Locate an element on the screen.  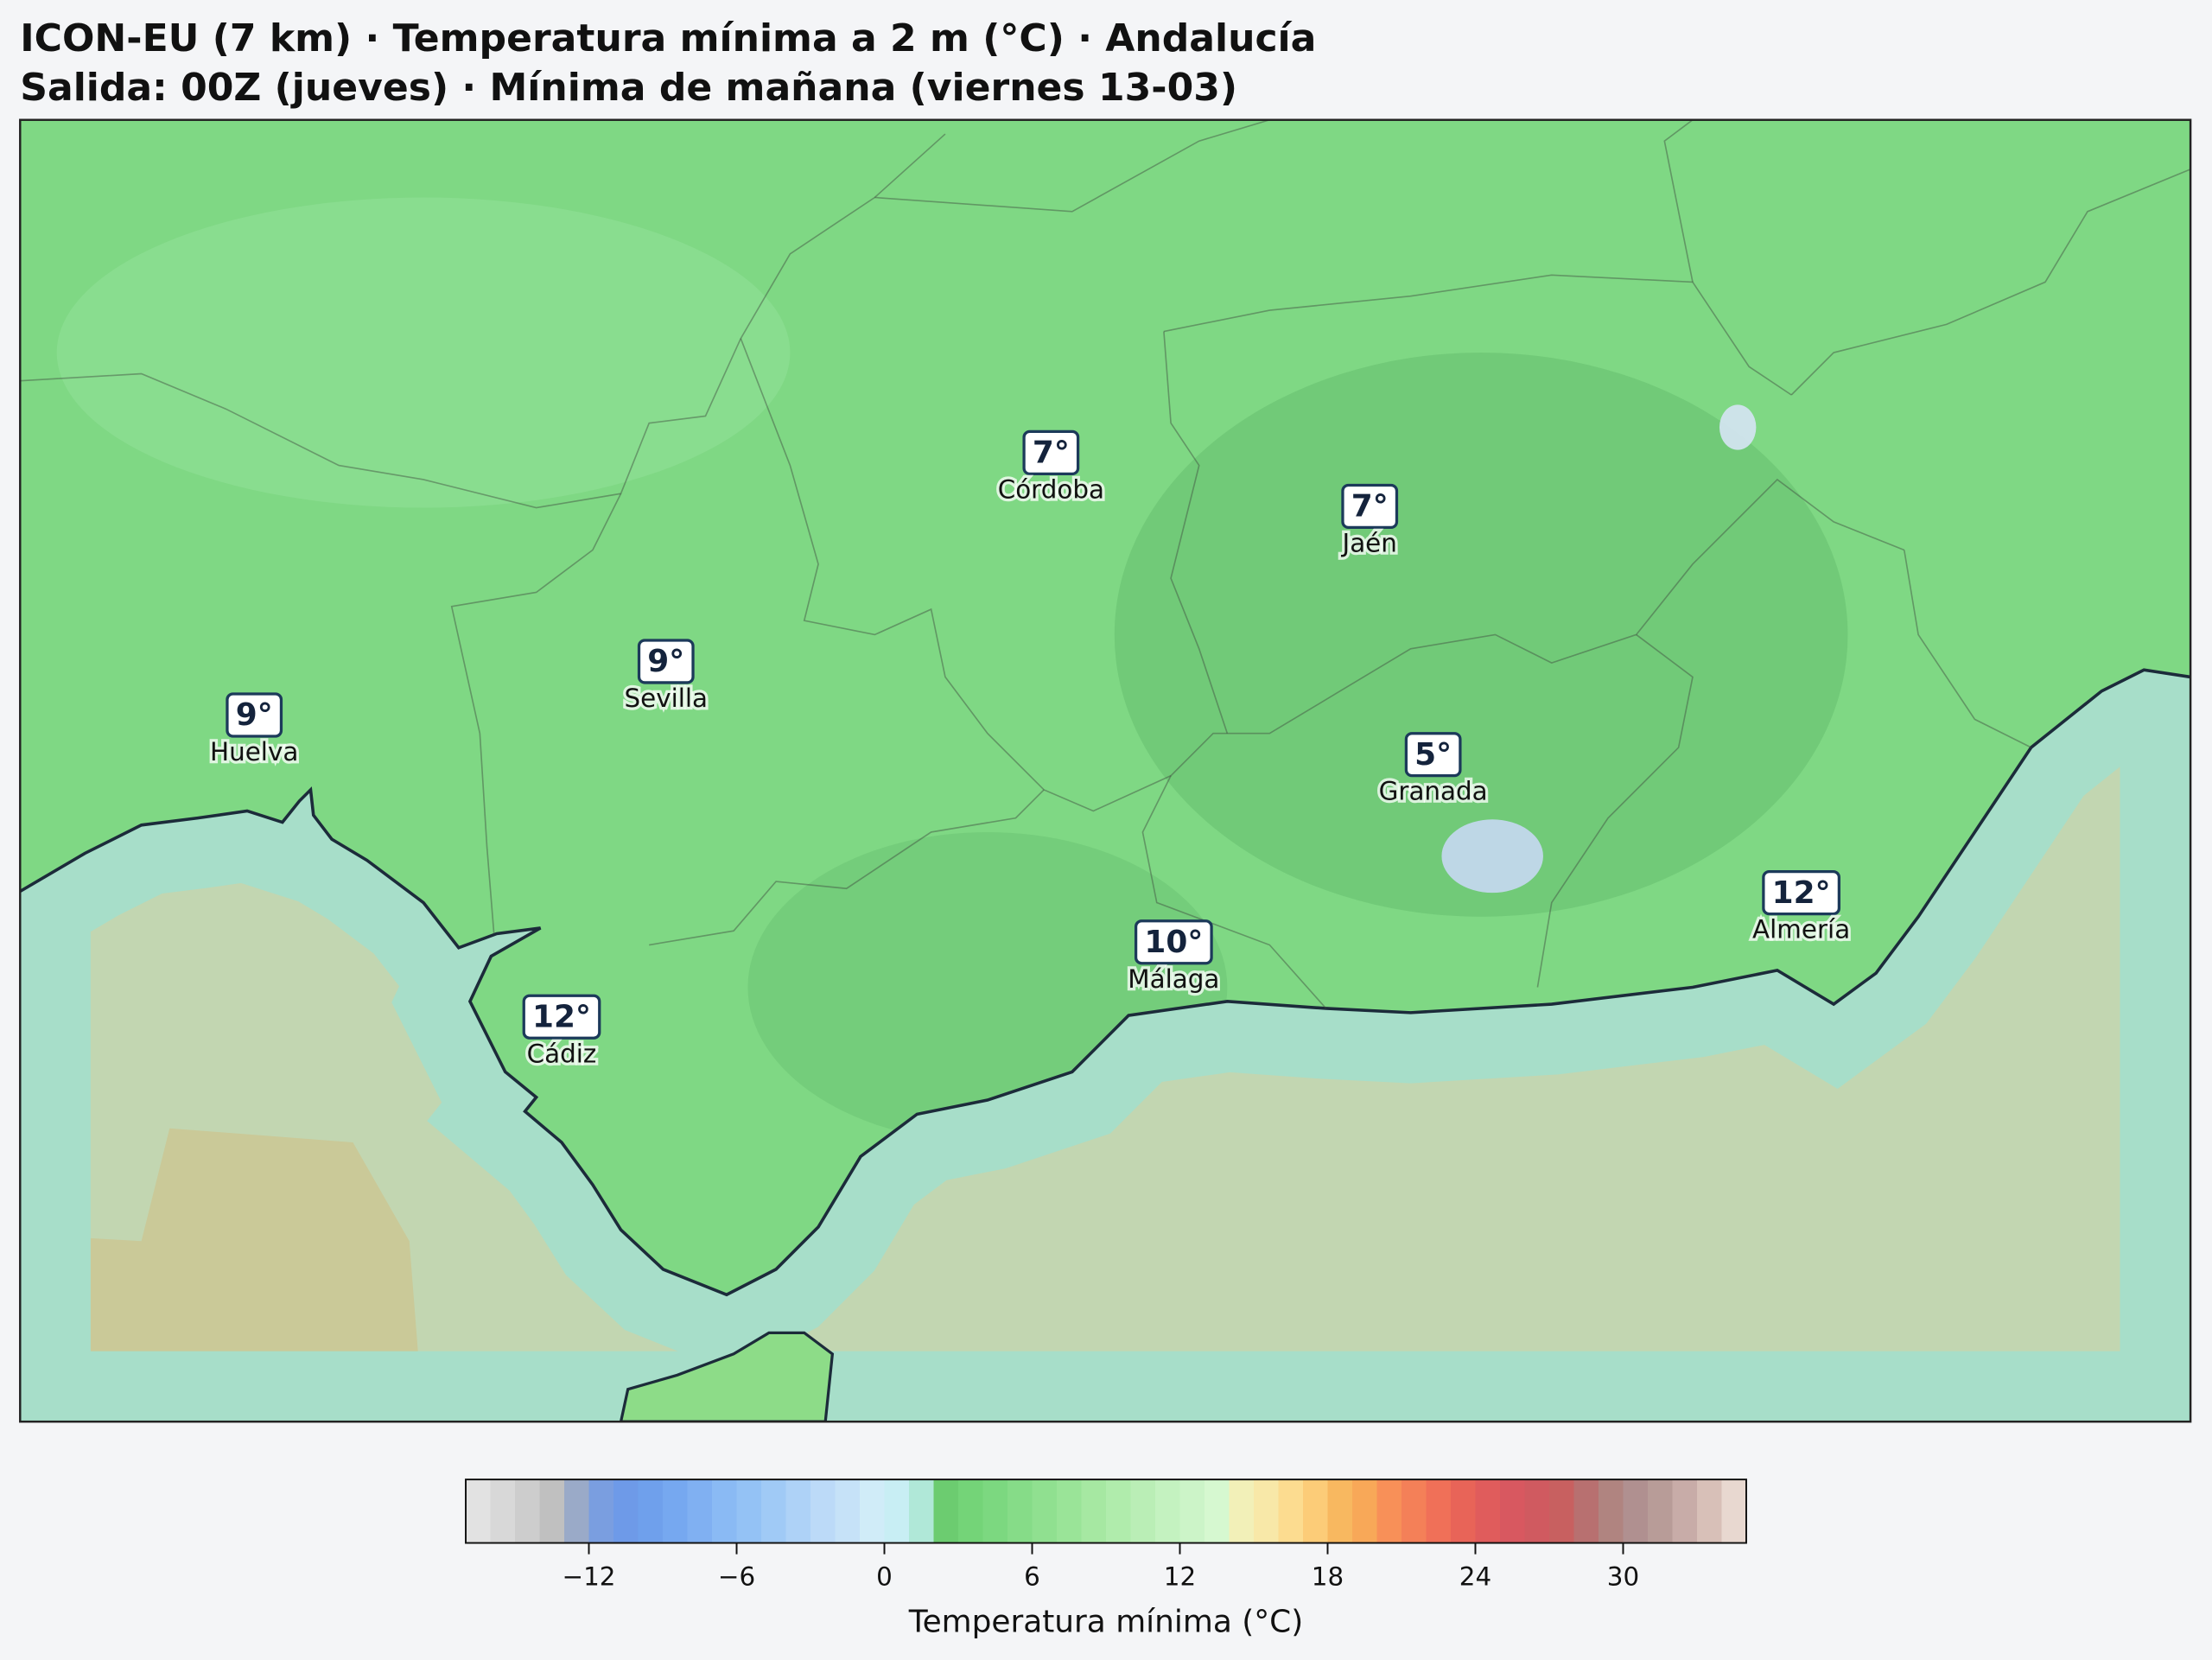
africa-coast is located at coordinates (727, 1376).